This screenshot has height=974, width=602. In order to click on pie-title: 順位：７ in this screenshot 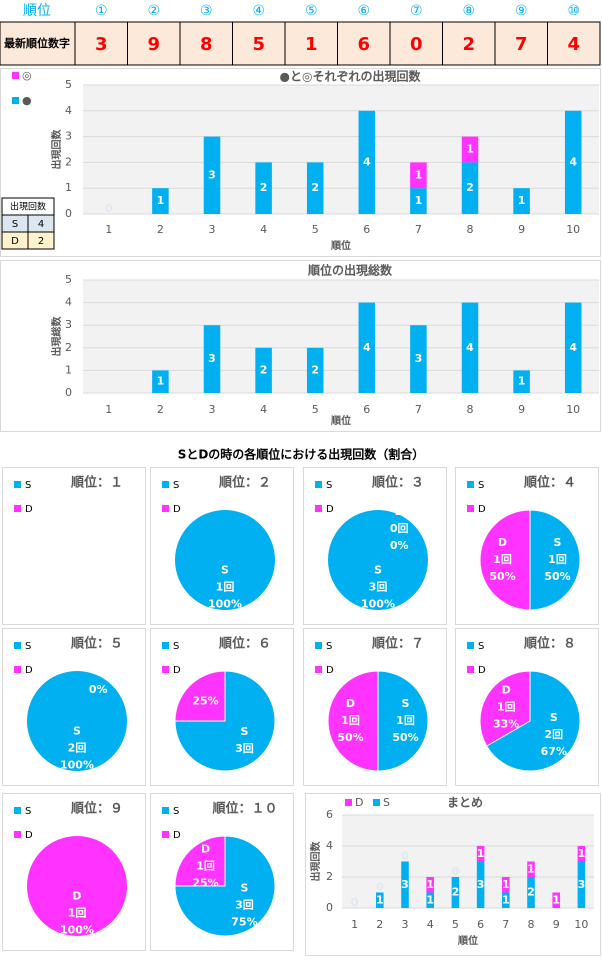, I will do `click(398, 644)`.